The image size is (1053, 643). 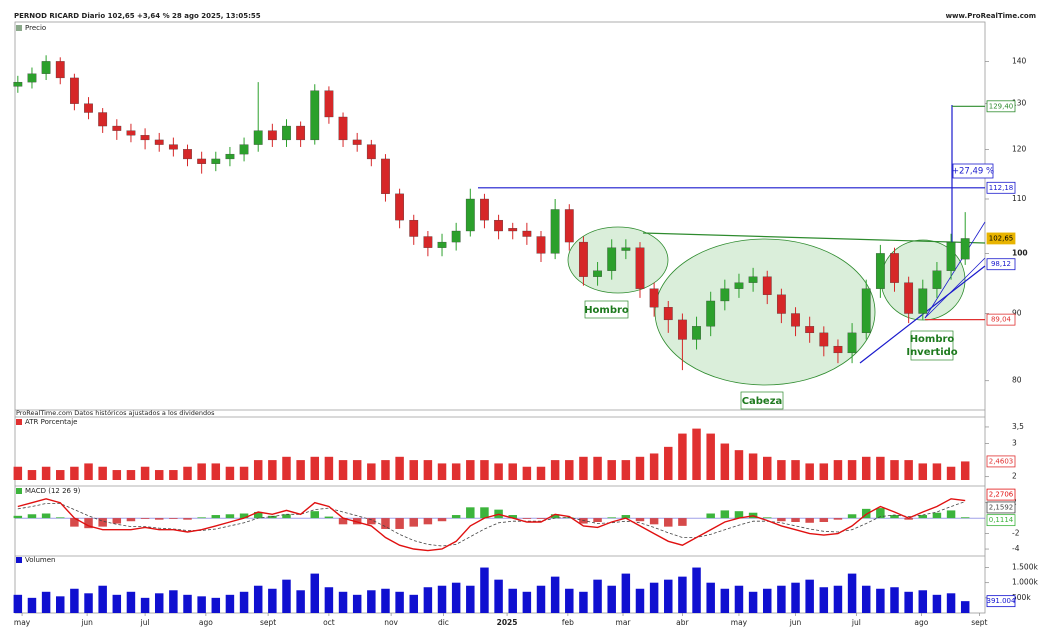 I want to click on x-tick-label: oct, so click(x=329, y=622).